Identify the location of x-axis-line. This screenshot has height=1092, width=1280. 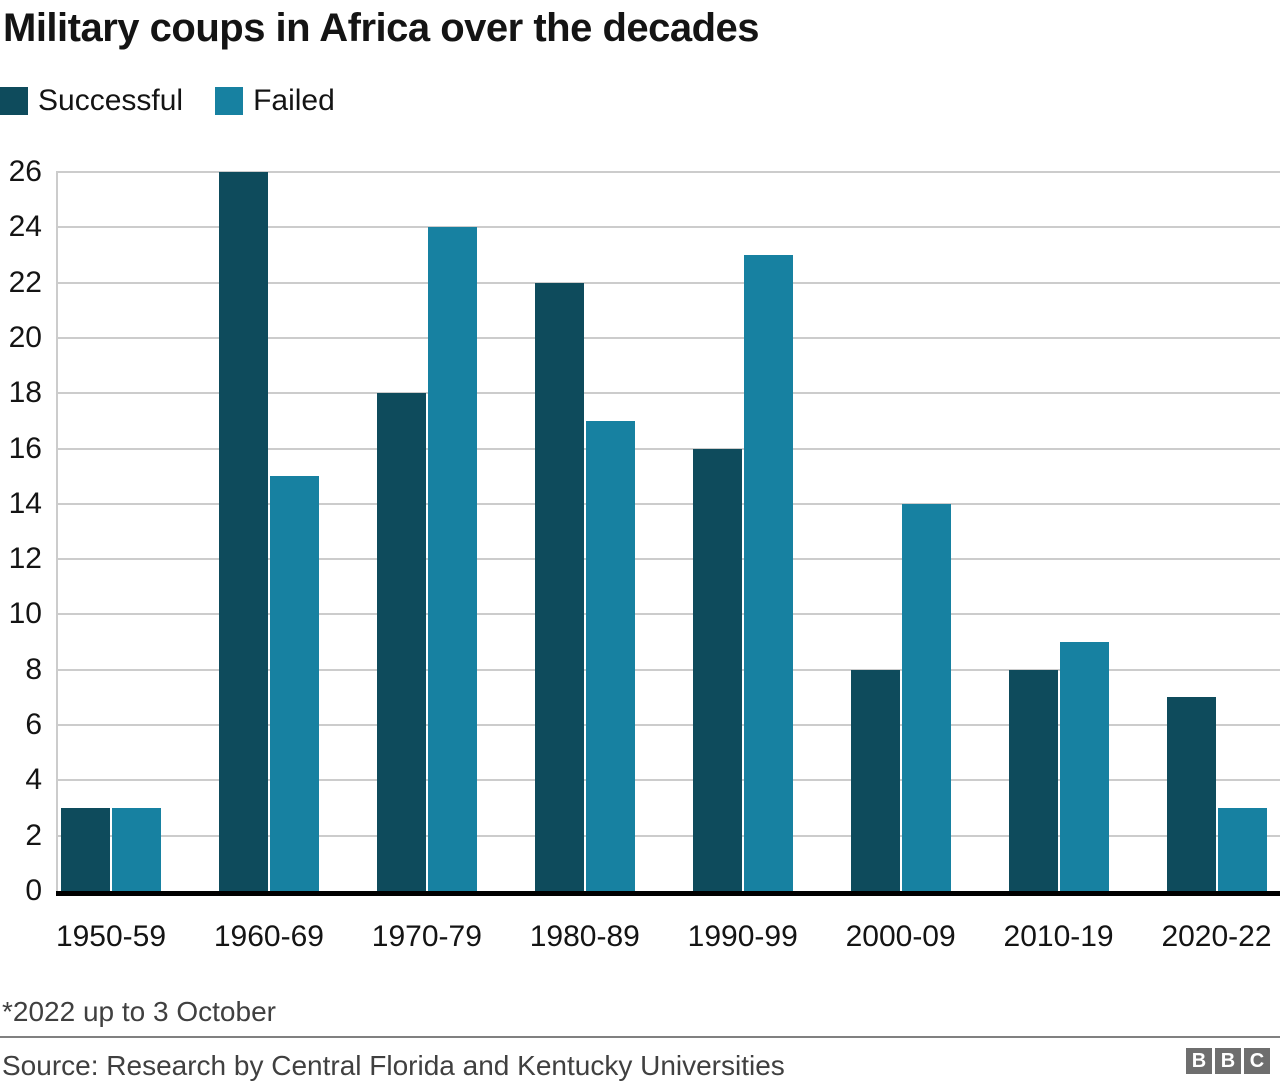
(668, 893).